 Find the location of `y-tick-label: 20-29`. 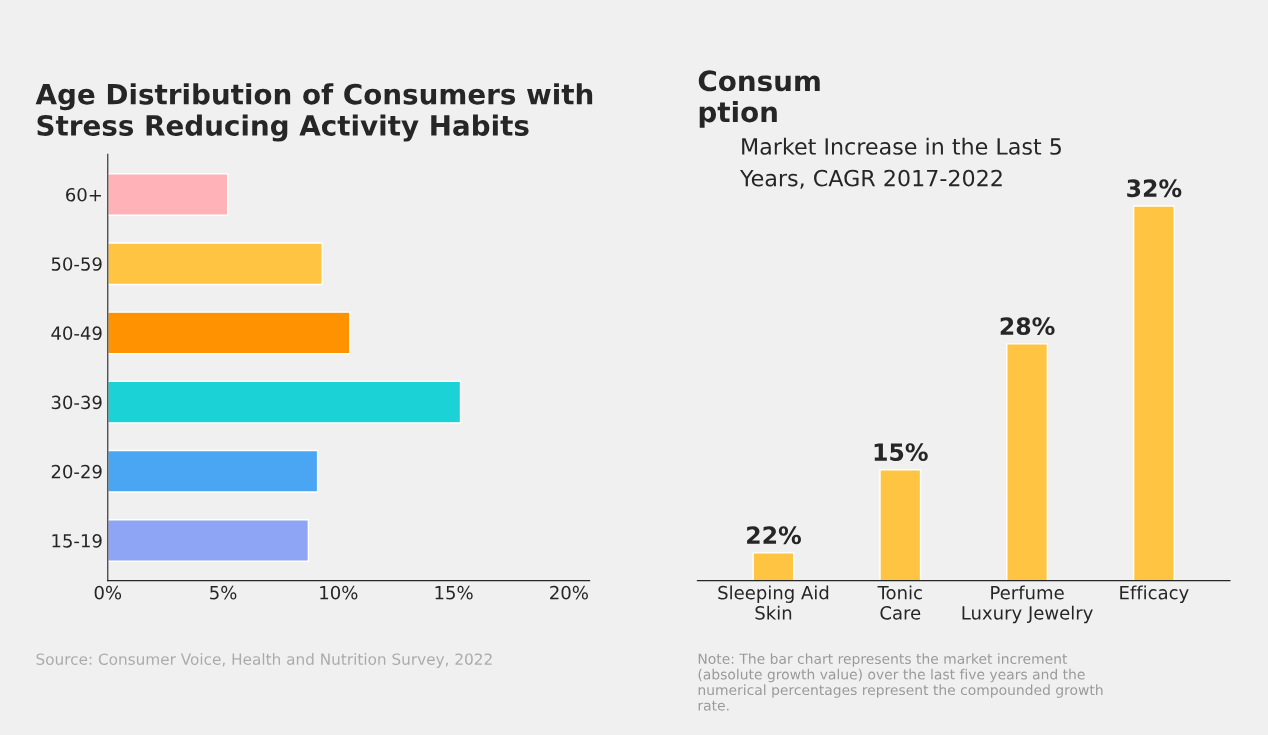

y-tick-label: 20-29 is located at coordinates (76, 471).